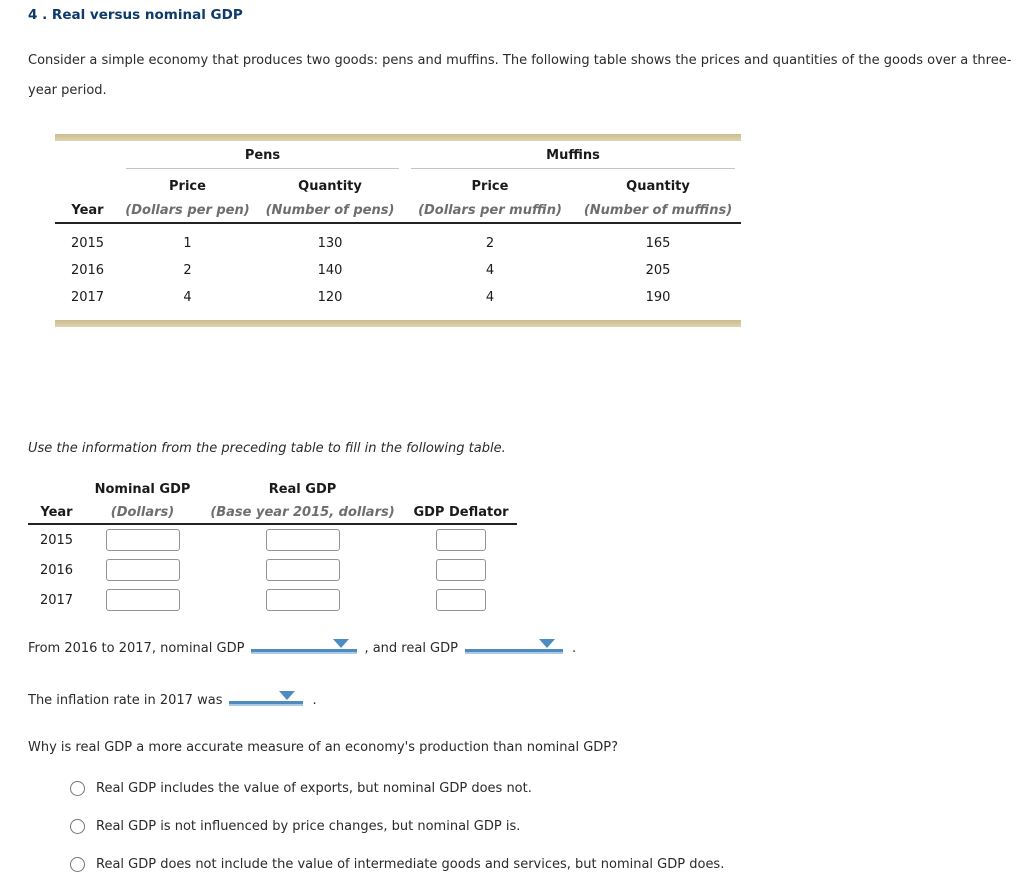 This screenshot has height=890, width=1024. What do you see at coordinates (658, 270) in the screenshot?
I see `muffin-qty-cell: 205` at bounding box center [658, 270].